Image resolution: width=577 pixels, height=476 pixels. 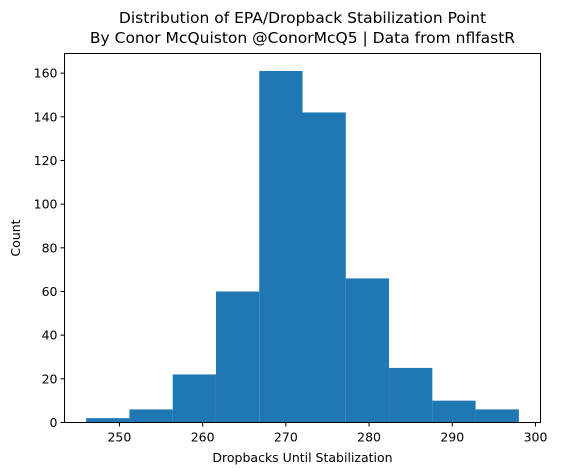 I want to click on x-axis-label: Dropbacks Until Stabilization, so click(x=302, y=457).